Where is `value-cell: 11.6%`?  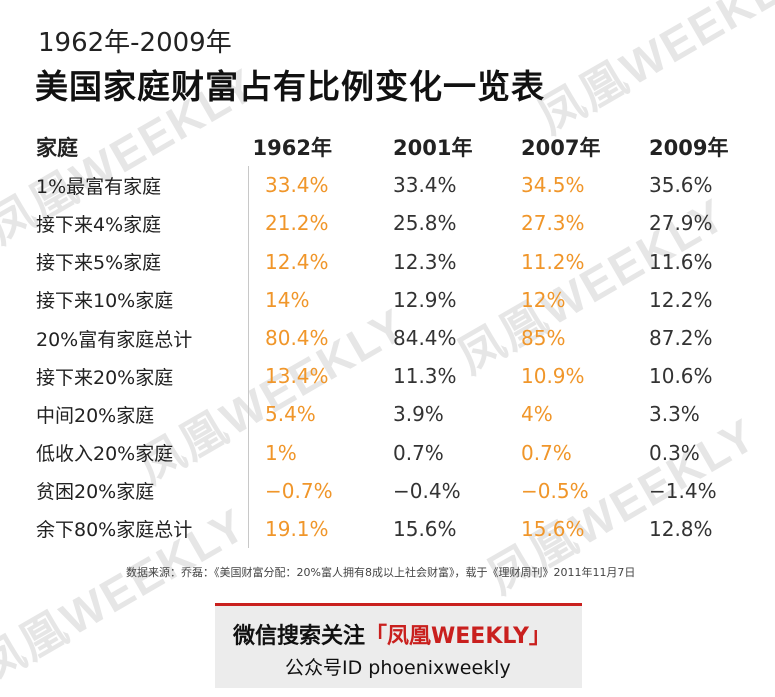 value-cell: 11.6% is located at coordinates (681, 261).